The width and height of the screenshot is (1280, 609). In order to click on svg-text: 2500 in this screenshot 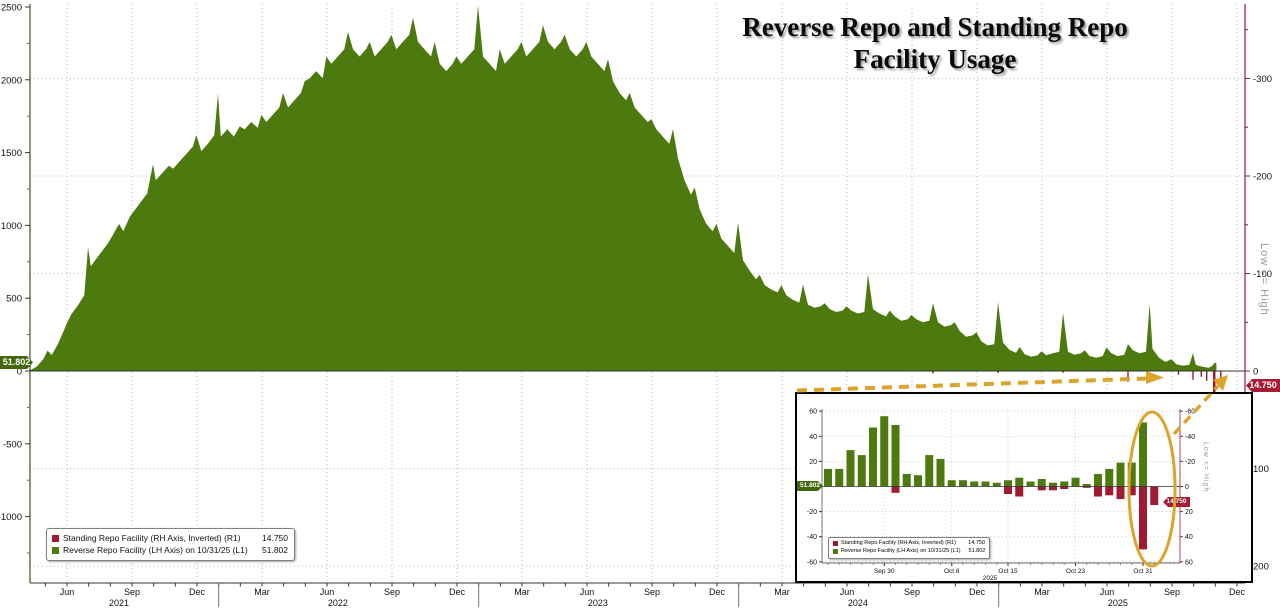, I will do `click(11, 8)`.